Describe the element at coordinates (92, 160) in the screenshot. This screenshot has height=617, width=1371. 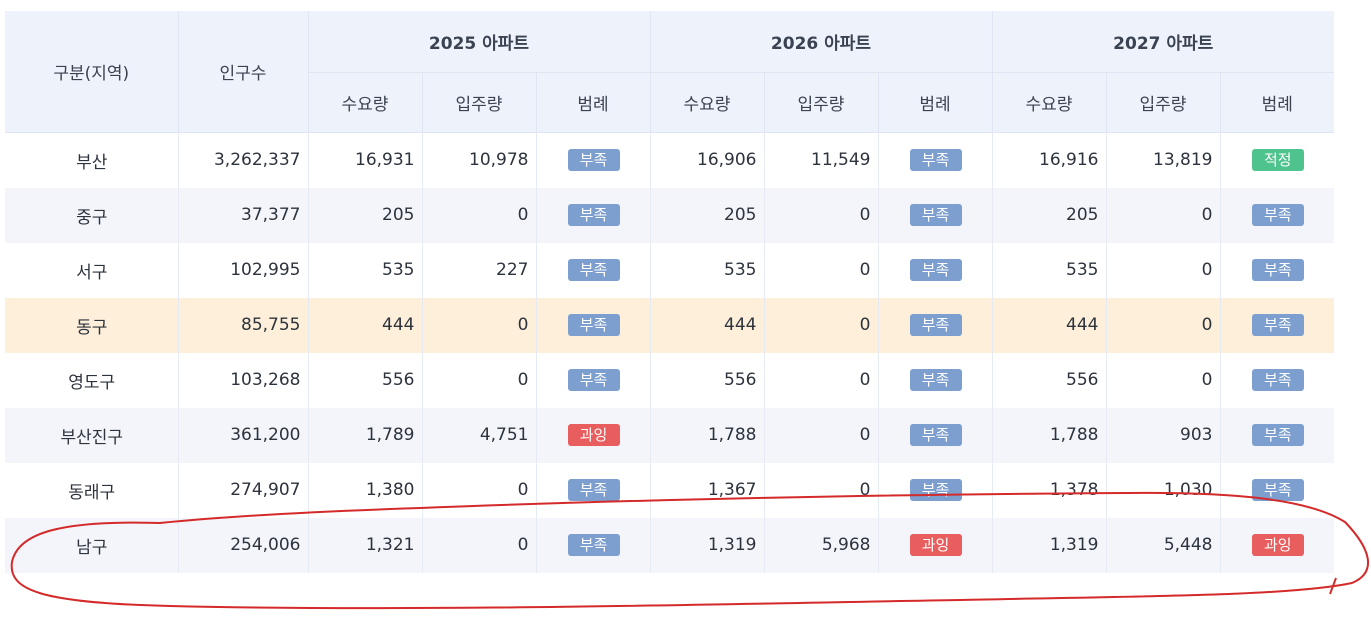
I see `region-cell: 부산` at that location.